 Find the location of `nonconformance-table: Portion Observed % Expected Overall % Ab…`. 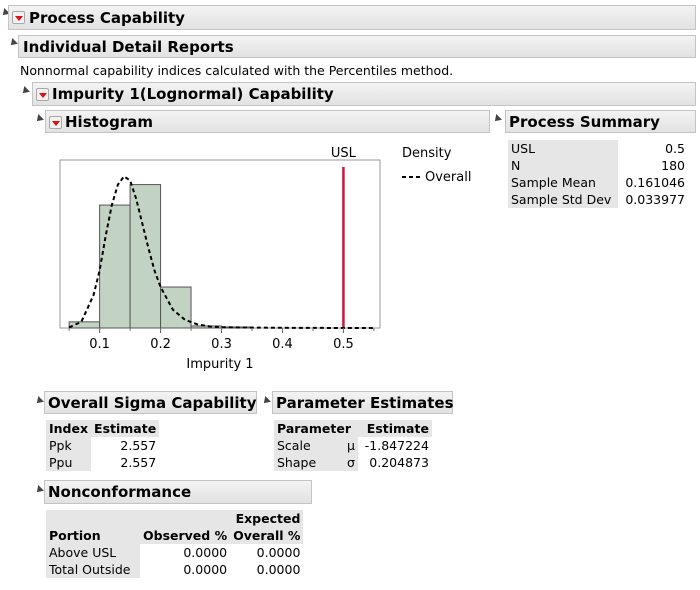

nonconformance-table: Portion Observed % Expected Overall % Ab… is located at coordinates (175, 544).